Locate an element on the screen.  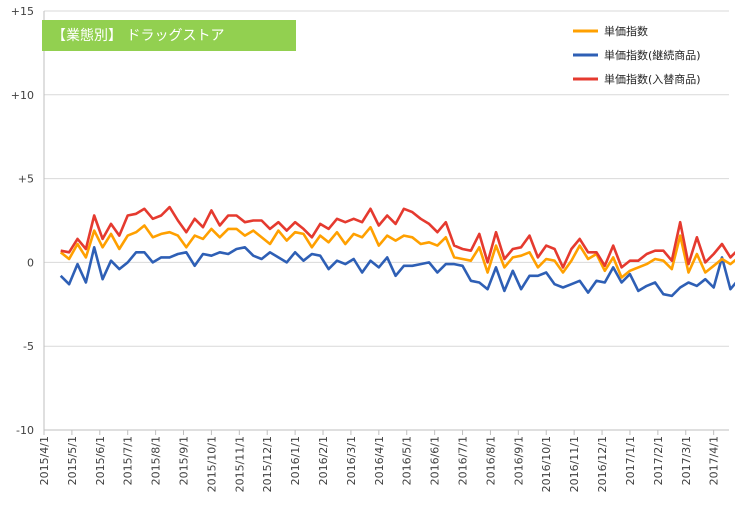
legend-label-s2: 単価指数(継続商品) is located at coordinates (652, 55).